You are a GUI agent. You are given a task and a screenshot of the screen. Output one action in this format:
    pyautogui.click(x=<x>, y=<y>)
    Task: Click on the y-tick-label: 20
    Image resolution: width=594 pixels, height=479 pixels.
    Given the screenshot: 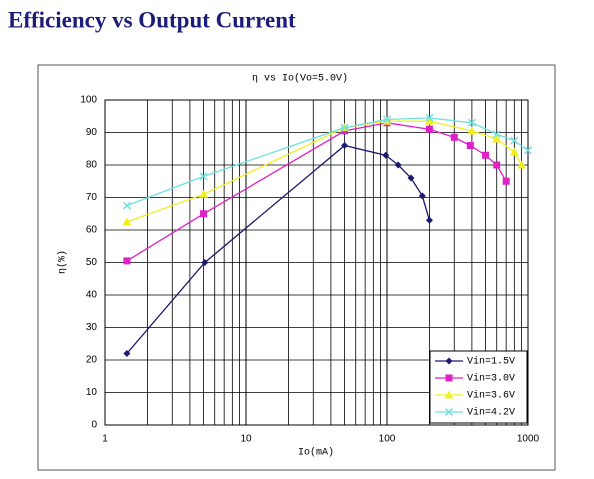 What is the action you would take?
    pyautogui.click(x=92, y=360)
    